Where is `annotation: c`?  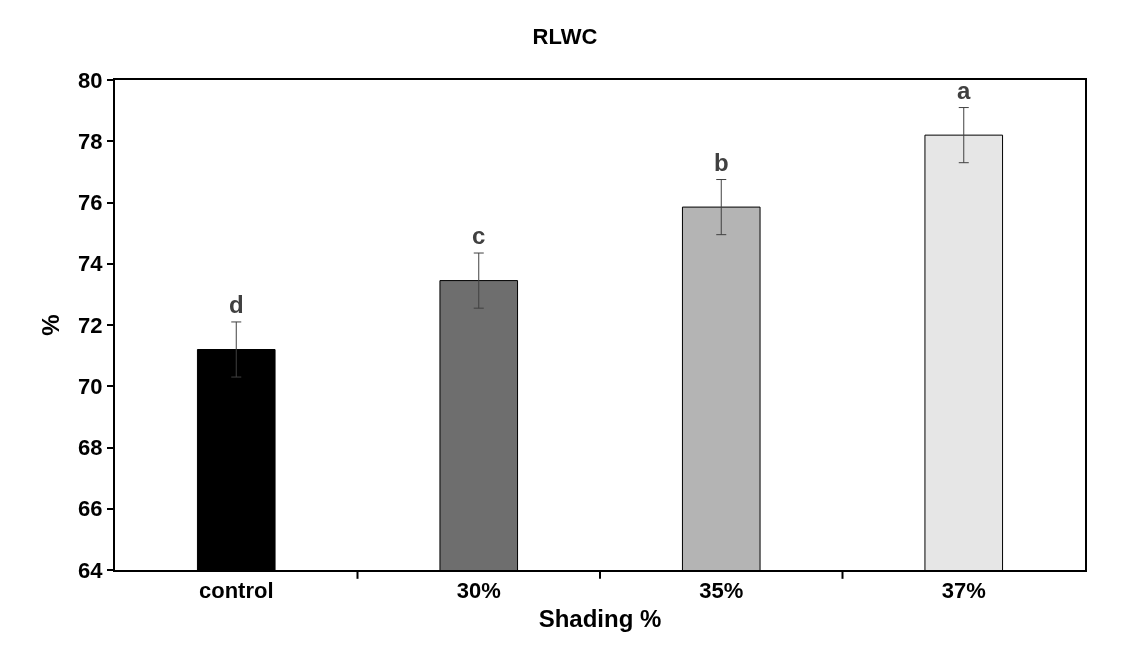
annotation: c is located at coordinates (479, 235).